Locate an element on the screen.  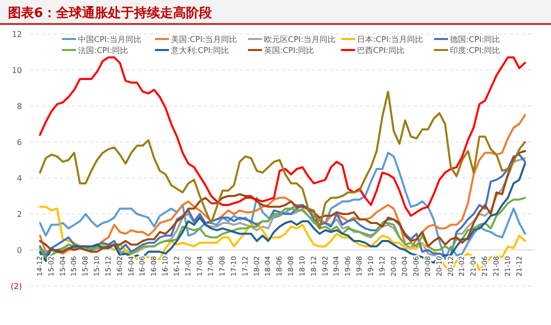
legend-label: 巴西CPI:同比 is located at coordinates (380, 50).